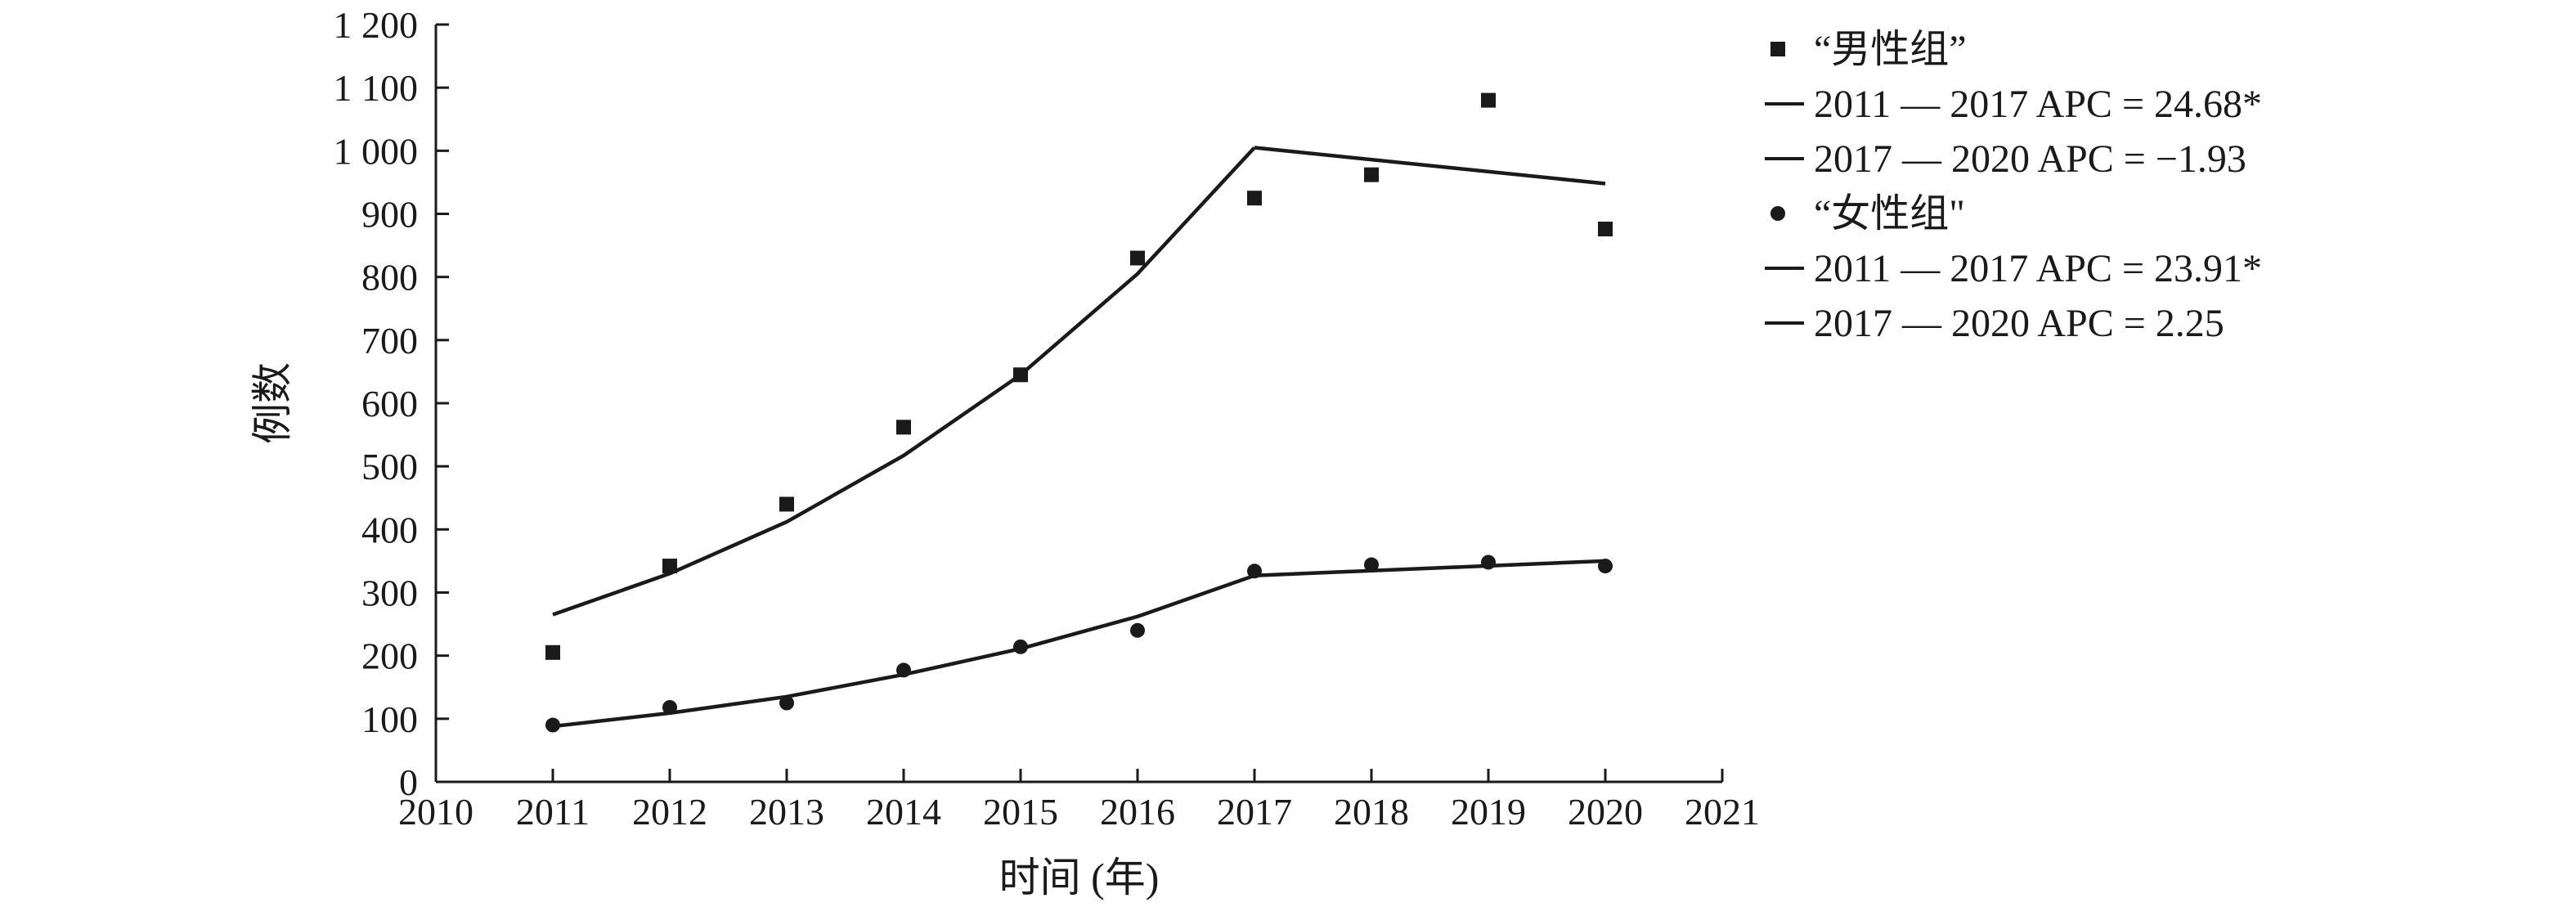 The width and height of the screenshot is (2576, 907). I want to click on legend-item: 2011 — 2017 APC = 23.91*, so click(2013, 268).